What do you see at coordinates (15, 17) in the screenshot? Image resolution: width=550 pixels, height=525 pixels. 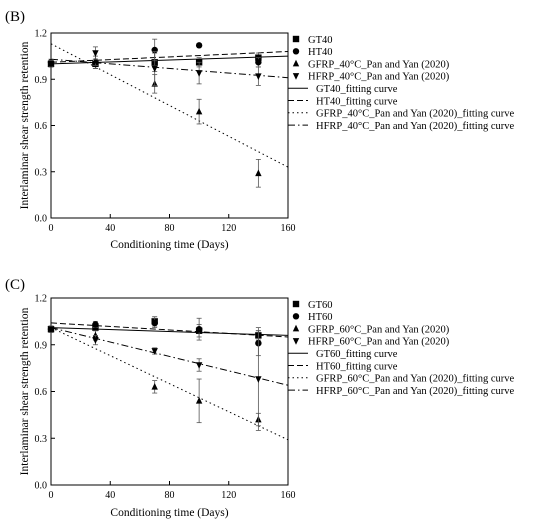 I see `panel-label: (B)` at bounding box center [15, 17].